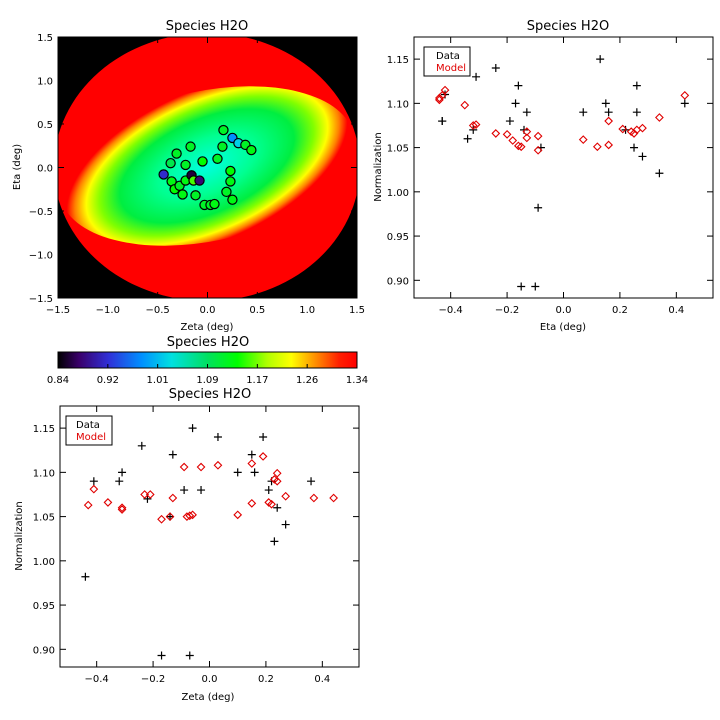  Describe the element at coordinates (45, 125) in the screenshot. I see `heatmap-y-tick-label: 0.5` at that location.